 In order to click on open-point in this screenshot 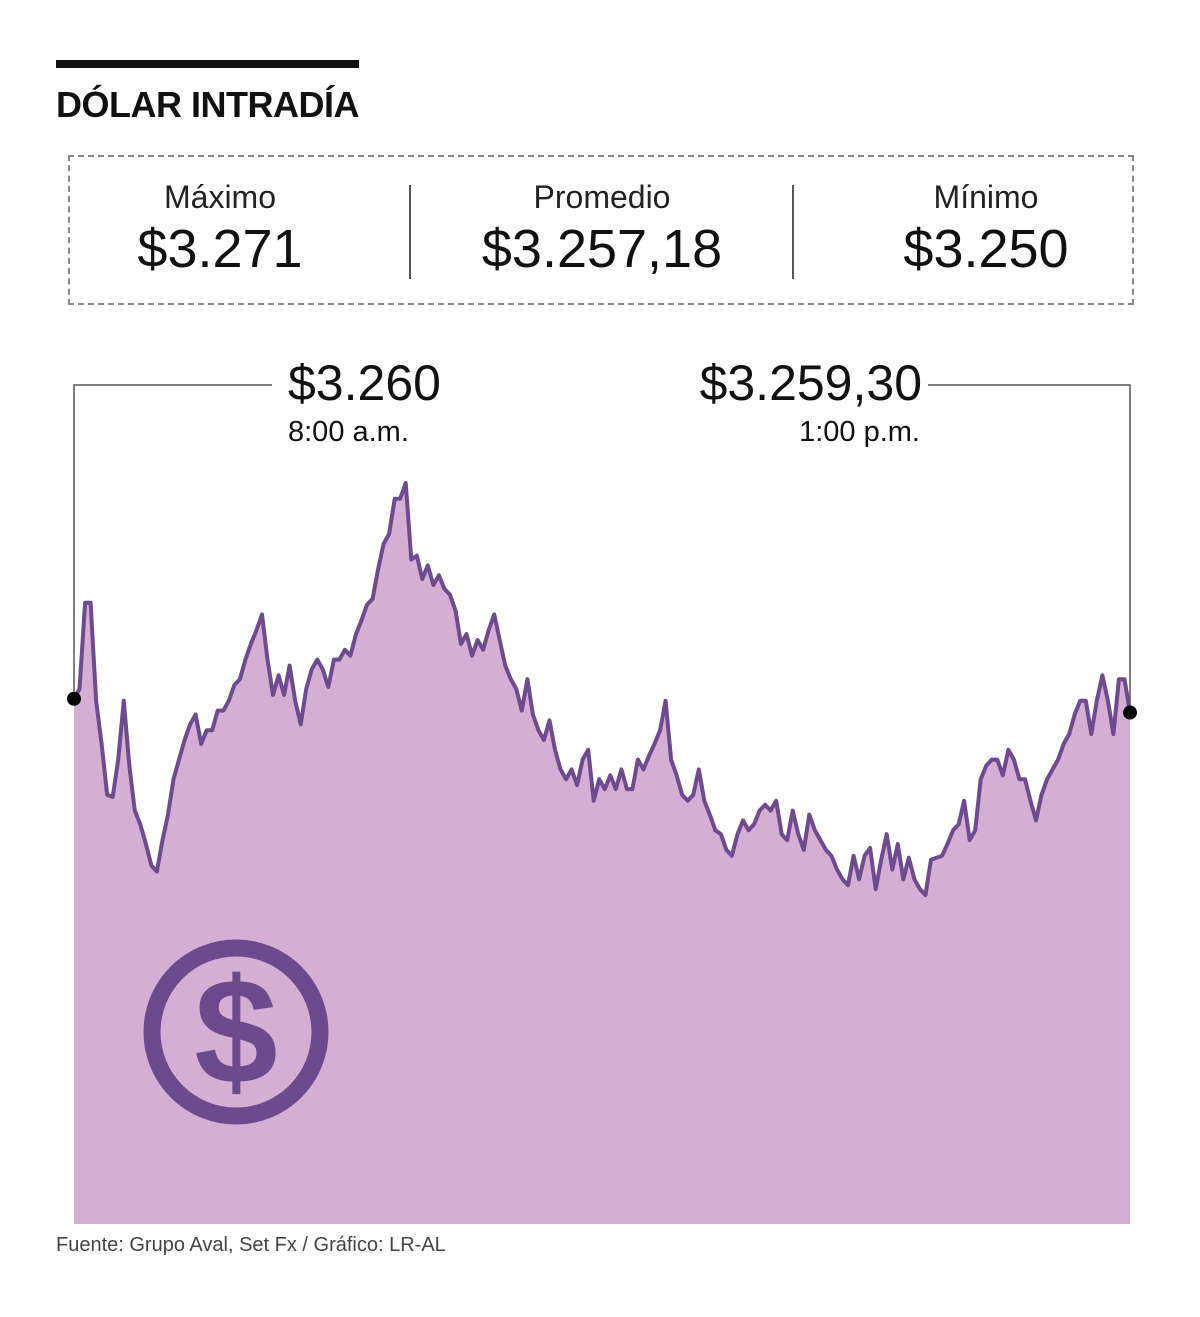, I will do `click(74, 698)`.